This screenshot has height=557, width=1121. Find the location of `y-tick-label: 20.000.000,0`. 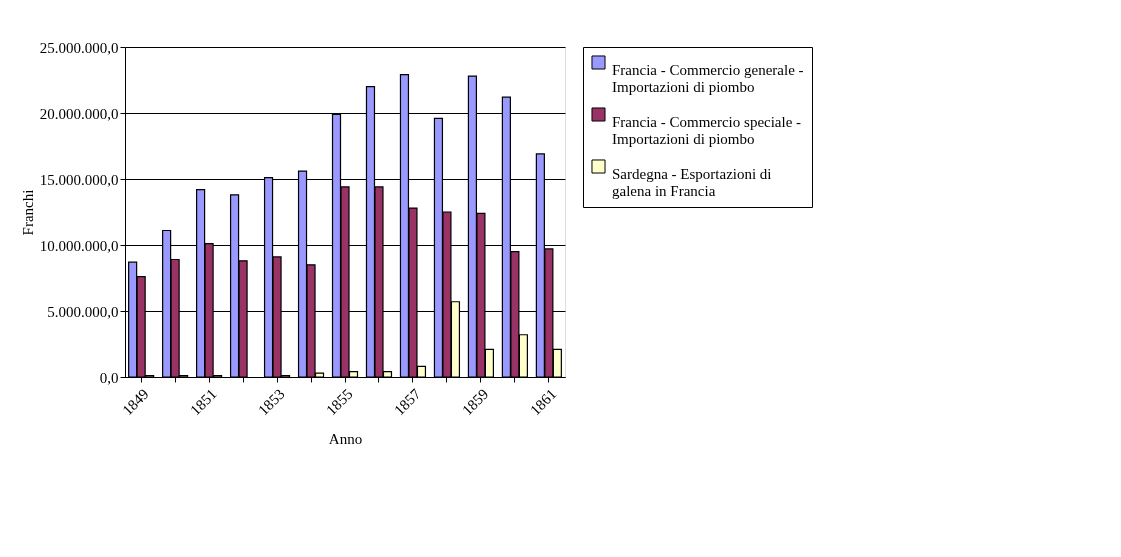

y-tick-label: 20.000.000,0 is located at coordinates (79, 113).